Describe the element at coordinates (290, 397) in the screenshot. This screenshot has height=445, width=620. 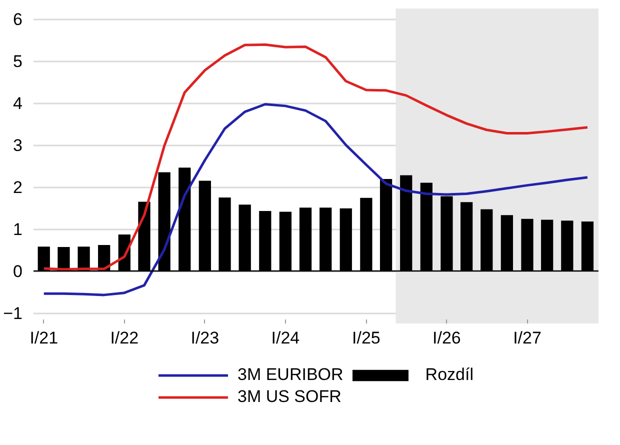
I see `legend-label: 3M US SOFR` at that location.